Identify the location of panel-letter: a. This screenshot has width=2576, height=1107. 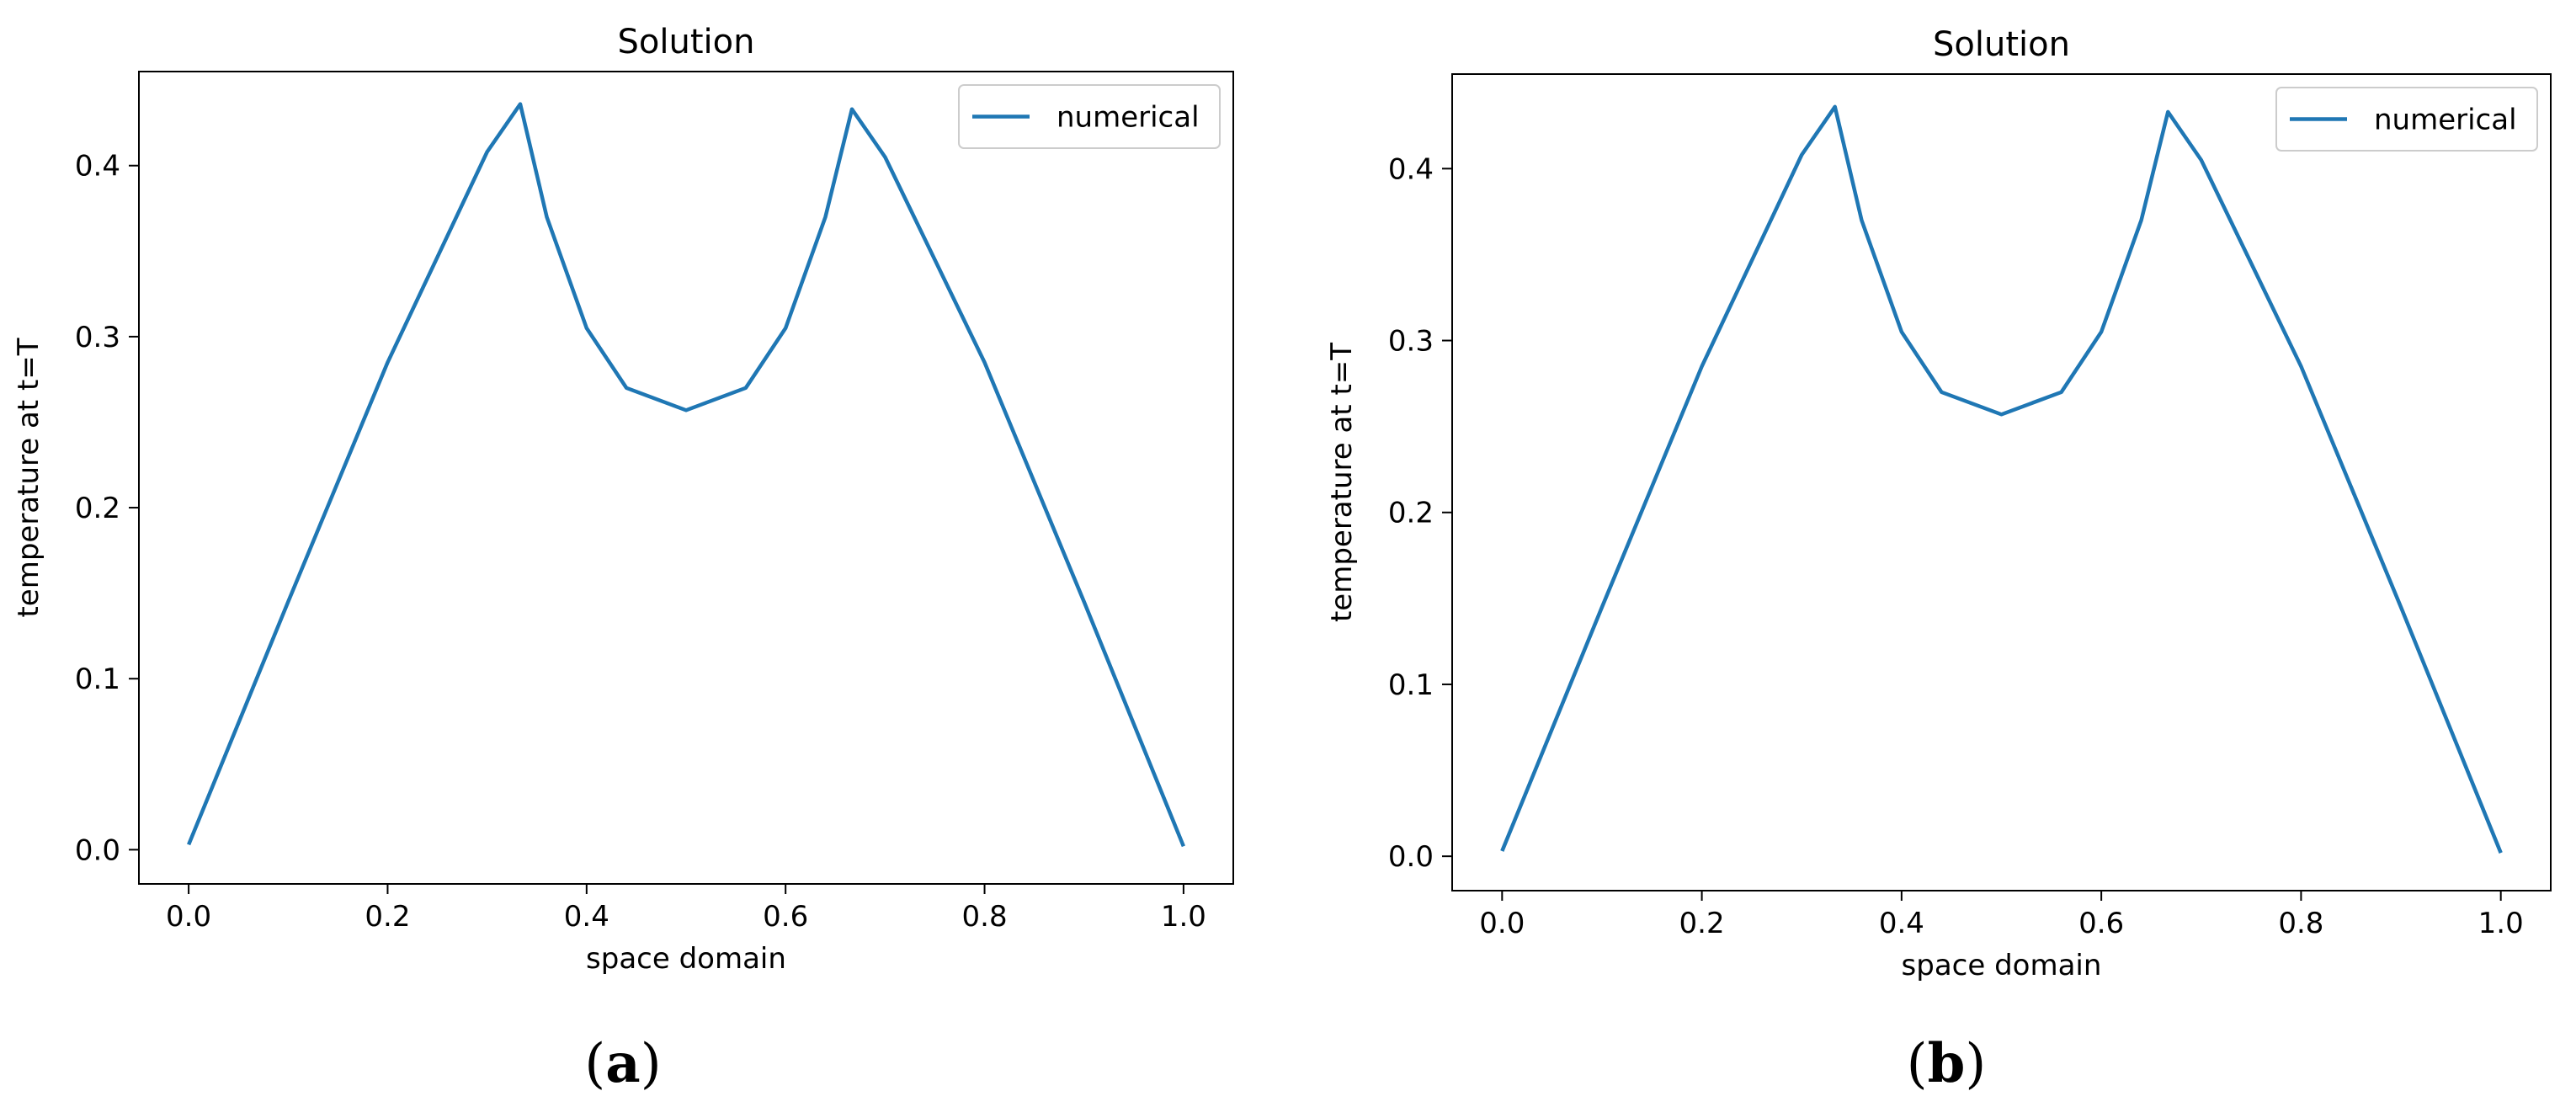
(623, 1063).